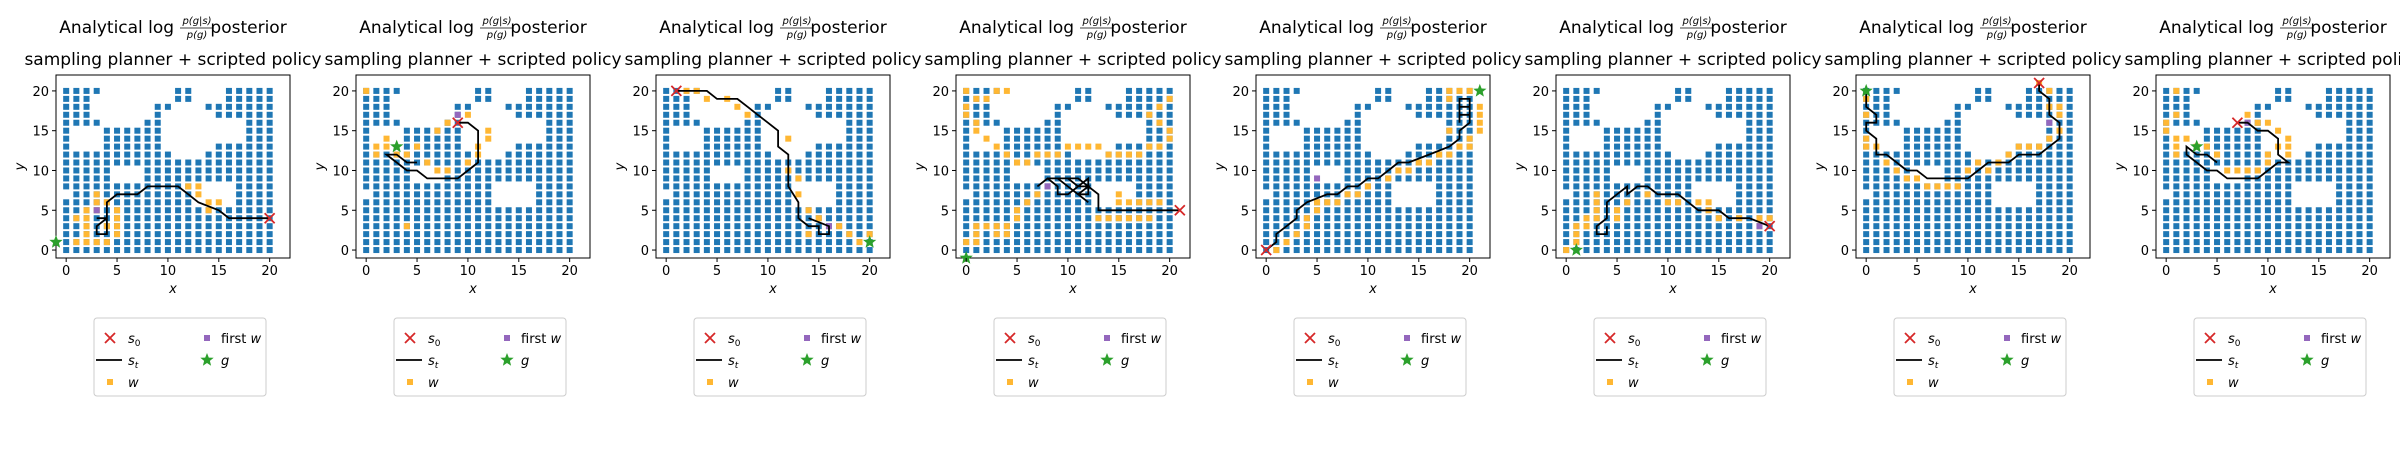  I want to click on legend-sub-t: t, so click(737, 366).